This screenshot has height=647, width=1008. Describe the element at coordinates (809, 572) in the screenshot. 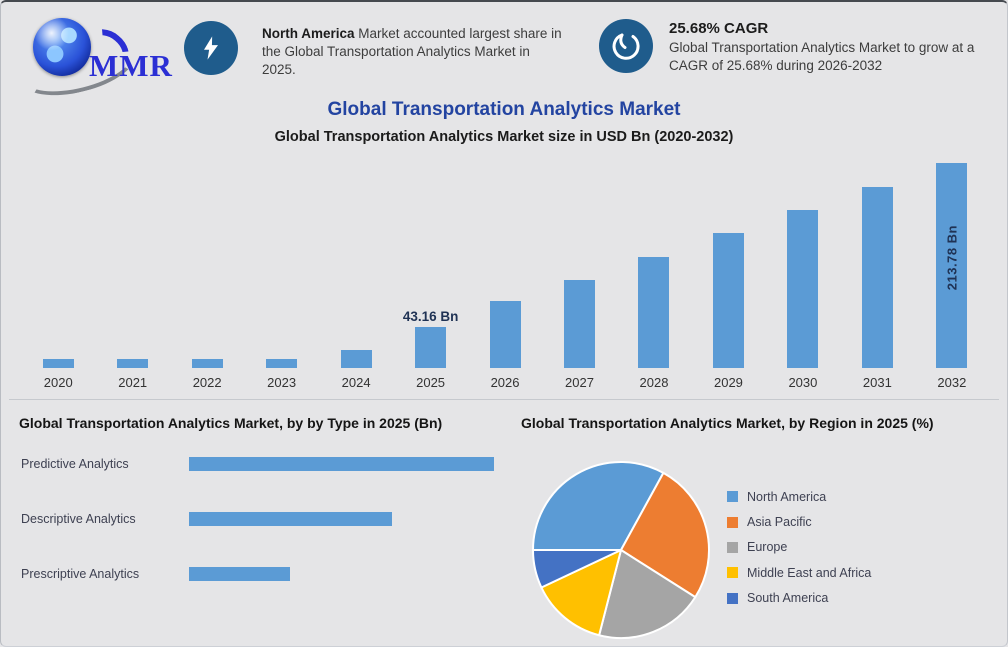

I see `legend-label: Middle East and Africa` at that location.